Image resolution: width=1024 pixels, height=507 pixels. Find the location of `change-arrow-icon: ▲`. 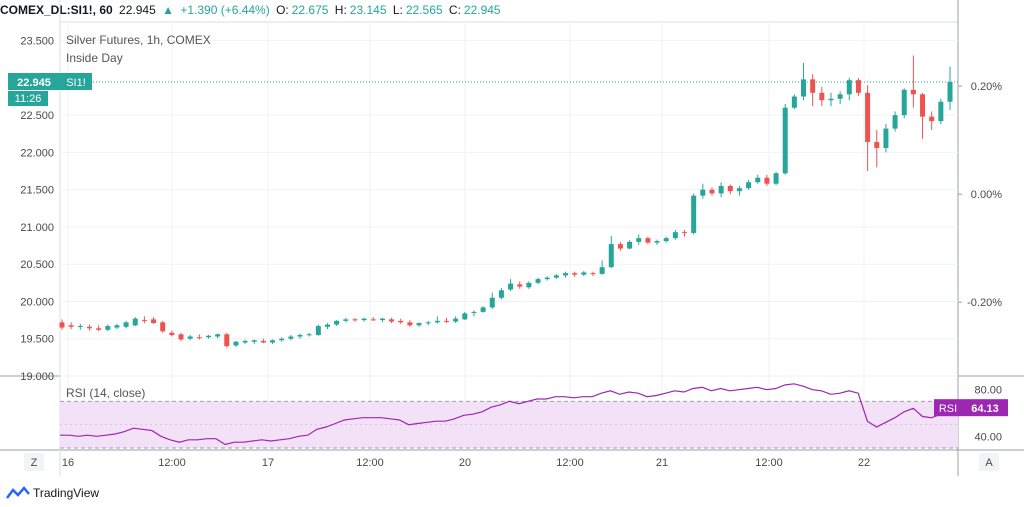

change-arrow-icon: ▲ is located at coordinates (168, 10).